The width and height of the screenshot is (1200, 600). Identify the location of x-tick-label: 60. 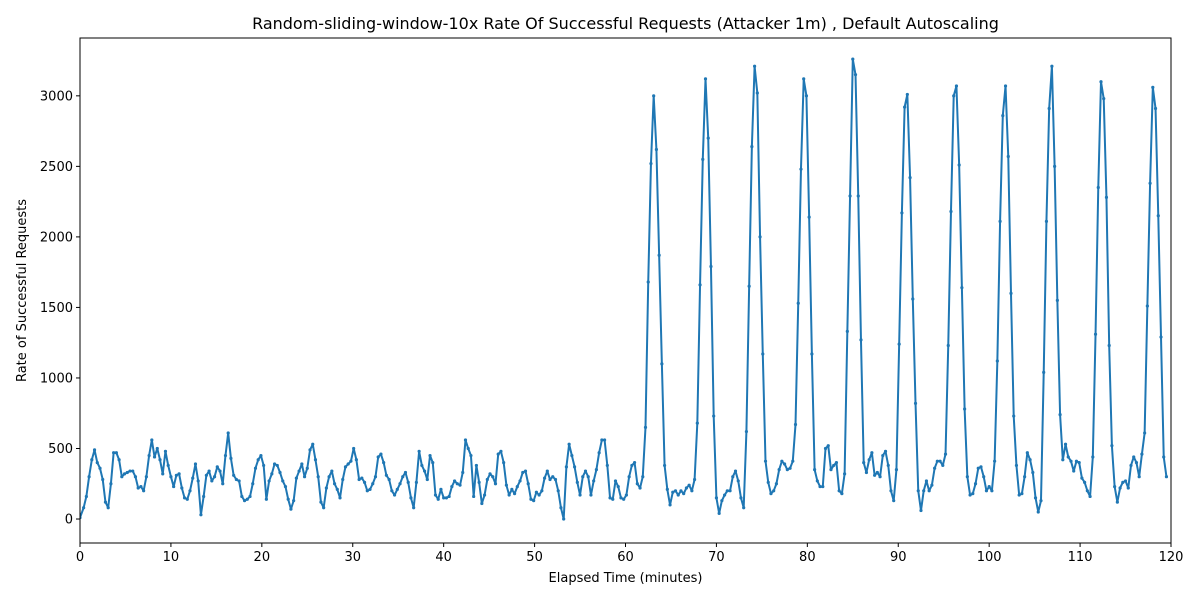
(625, 557).